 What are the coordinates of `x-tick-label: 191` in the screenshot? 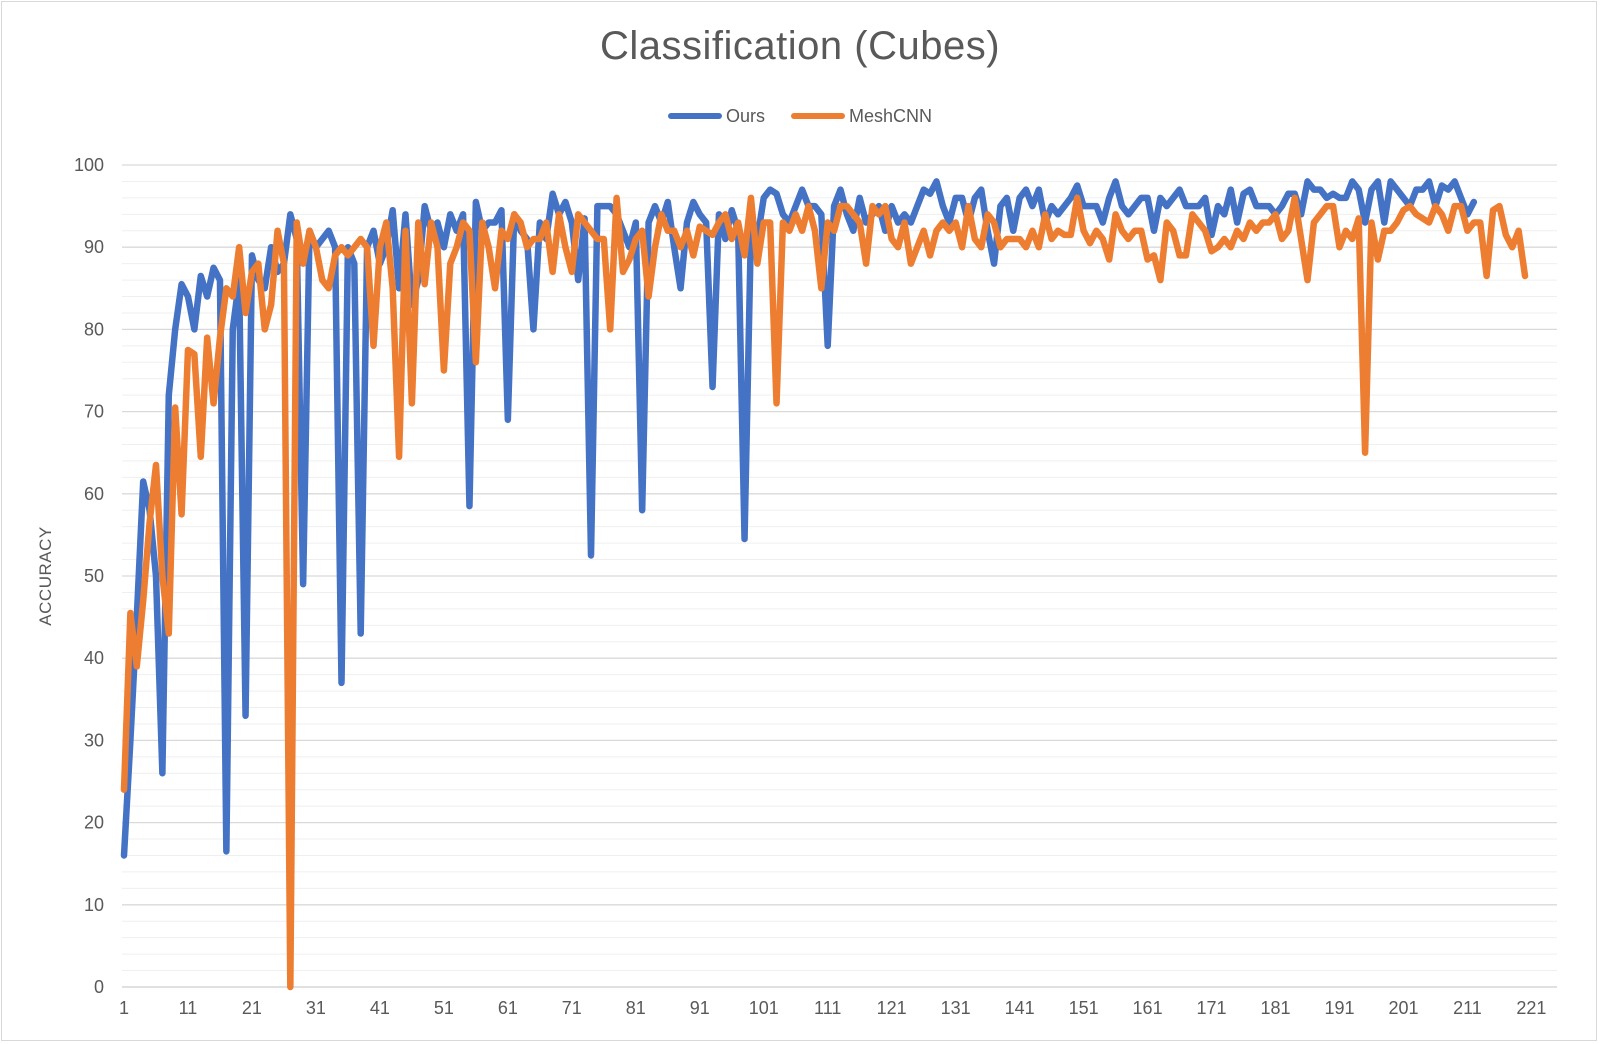 It's located at (1339, 1008).